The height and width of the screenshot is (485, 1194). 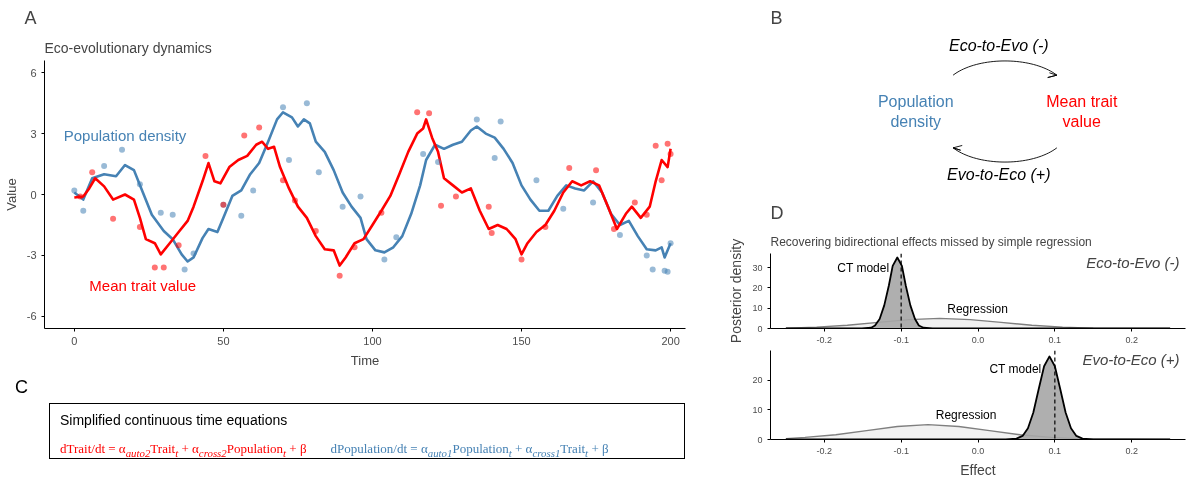 I want to click on x-axis-title: Effect, so click(x=978, y=469).